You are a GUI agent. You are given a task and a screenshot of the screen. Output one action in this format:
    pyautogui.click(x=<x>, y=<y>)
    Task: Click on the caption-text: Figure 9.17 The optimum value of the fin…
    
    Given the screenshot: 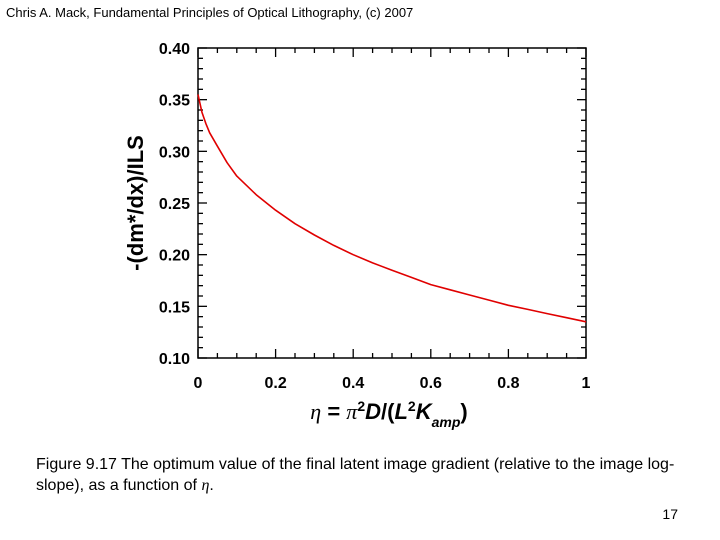 What is the action you would take?
    pyautogui.click(x=355, y=475)
    